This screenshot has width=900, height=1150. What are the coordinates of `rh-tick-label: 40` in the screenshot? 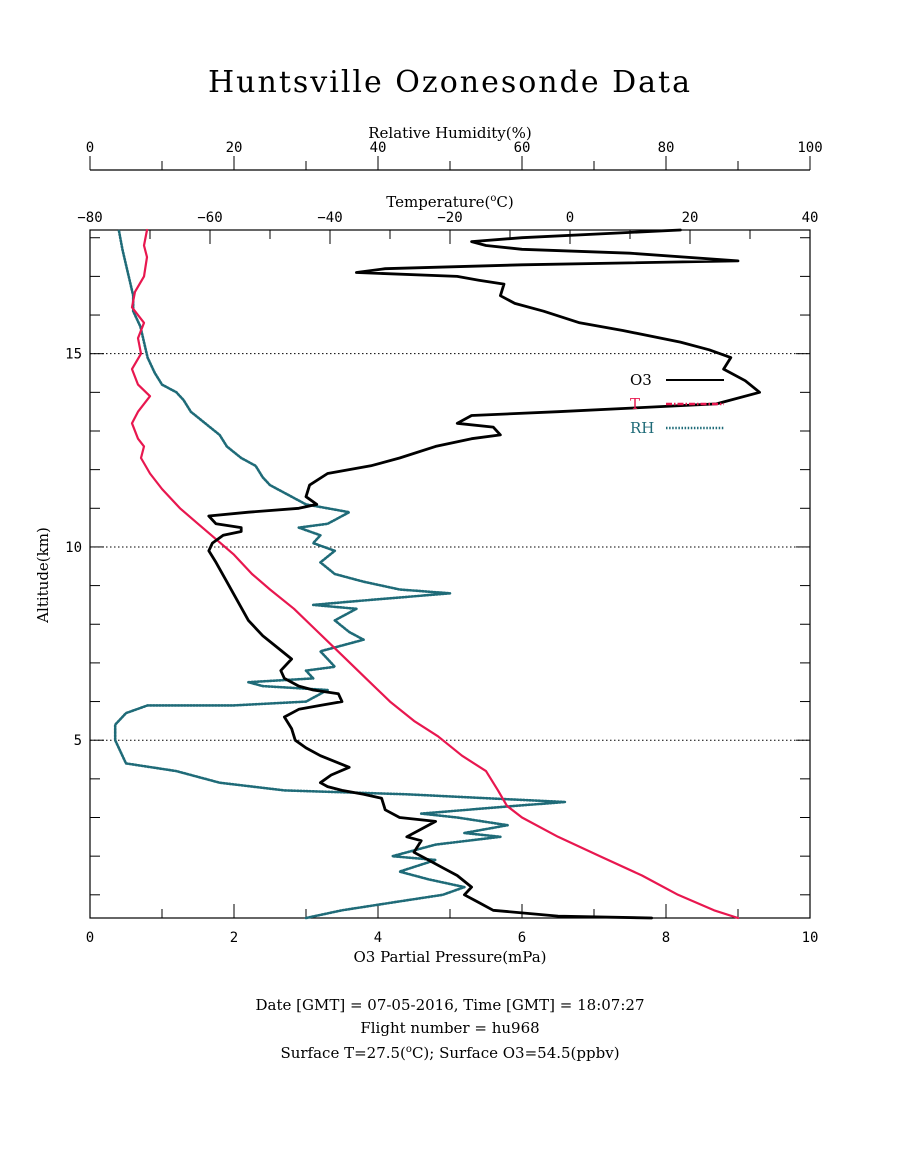 It's located at (378, 148).